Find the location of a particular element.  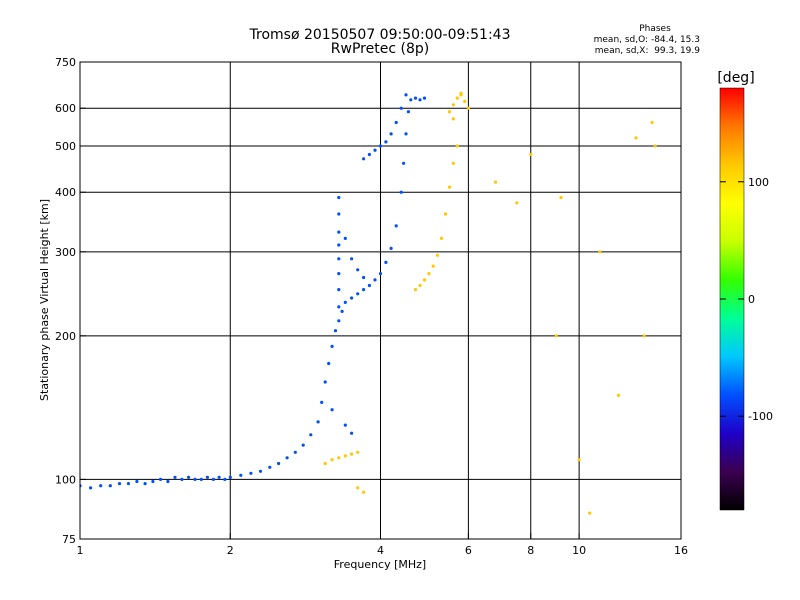

colorbar-label: [deg] is located at coordinates (735, 78).